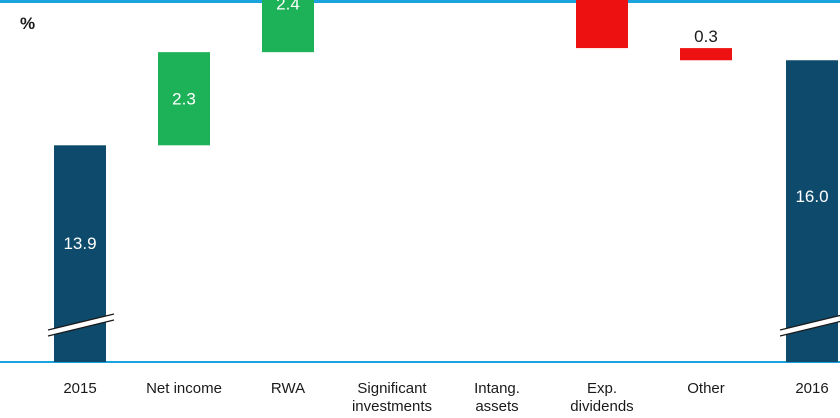 This screenshot has height=418, width=840. What do you see at coordinates (288, 388) in the screenshot?
I see `category-label-2: RWA` at bounding box center [288, 388].